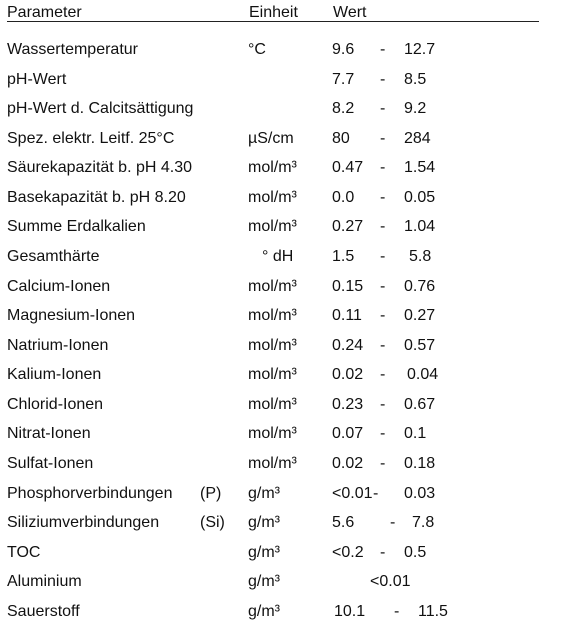 The height and width of the screenshot is (640, 564). Describe the element at coordinates (282, 582) in the screenshot. I see `table-row: Aluminium g/m³ <0.01` at that location.